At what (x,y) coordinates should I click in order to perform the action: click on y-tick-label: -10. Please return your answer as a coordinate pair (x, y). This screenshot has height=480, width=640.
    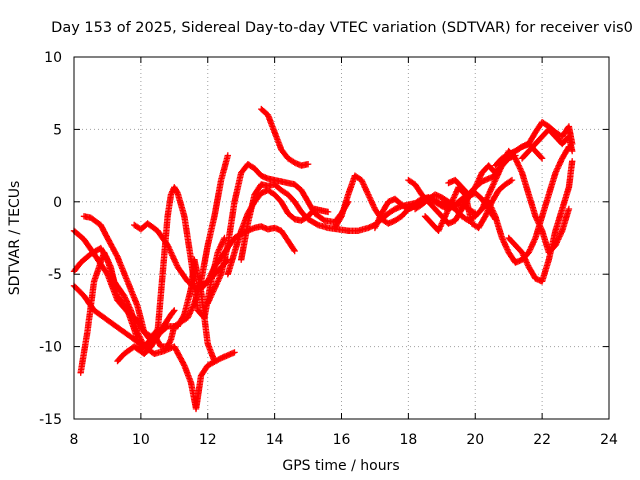
    Looking at the image, I should click on (50, 348).